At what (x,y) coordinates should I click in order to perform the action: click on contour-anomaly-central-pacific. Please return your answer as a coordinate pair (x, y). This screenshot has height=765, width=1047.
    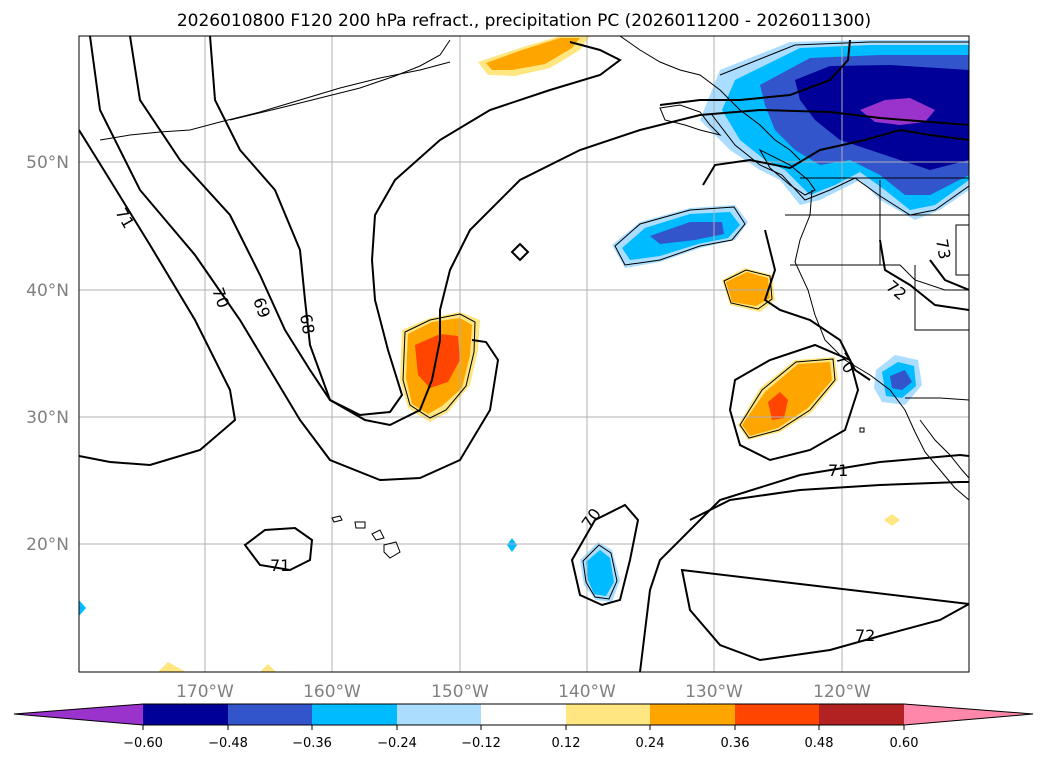
    Looking at the image, I should click on (680, 236).